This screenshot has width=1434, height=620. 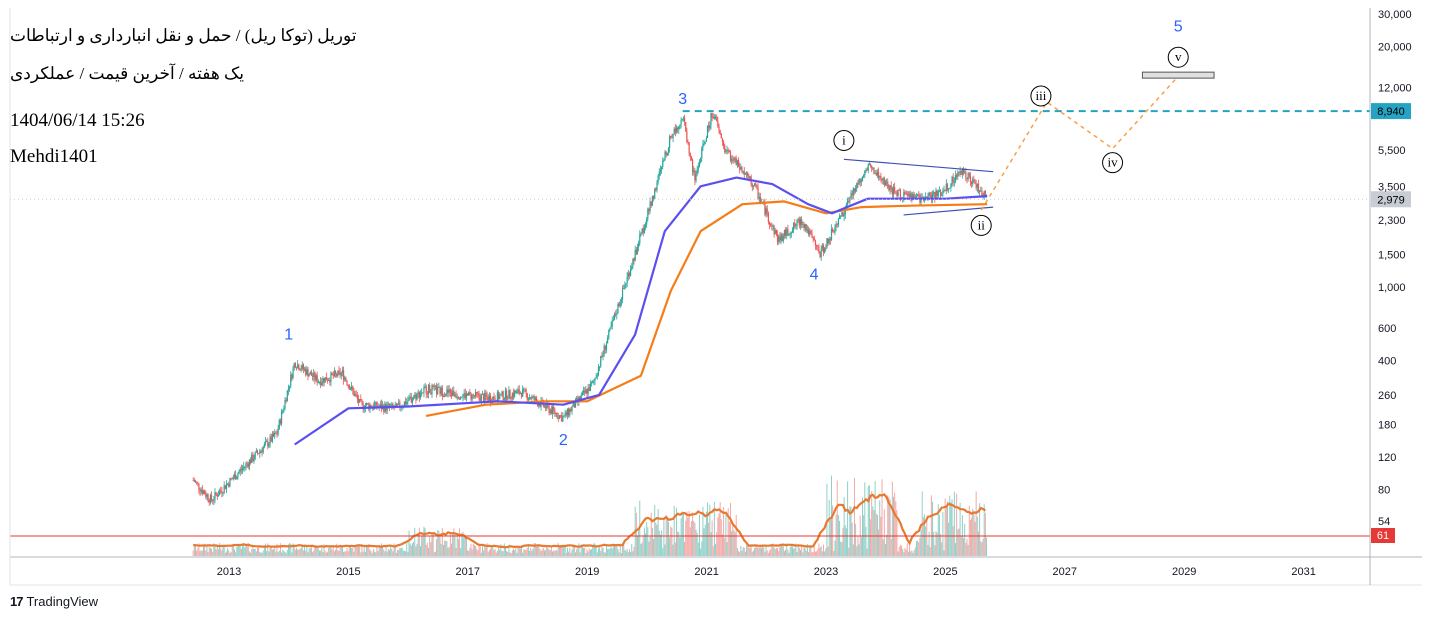 I want to click on x-tick-label: 2029, so click(x=1184, y=572).